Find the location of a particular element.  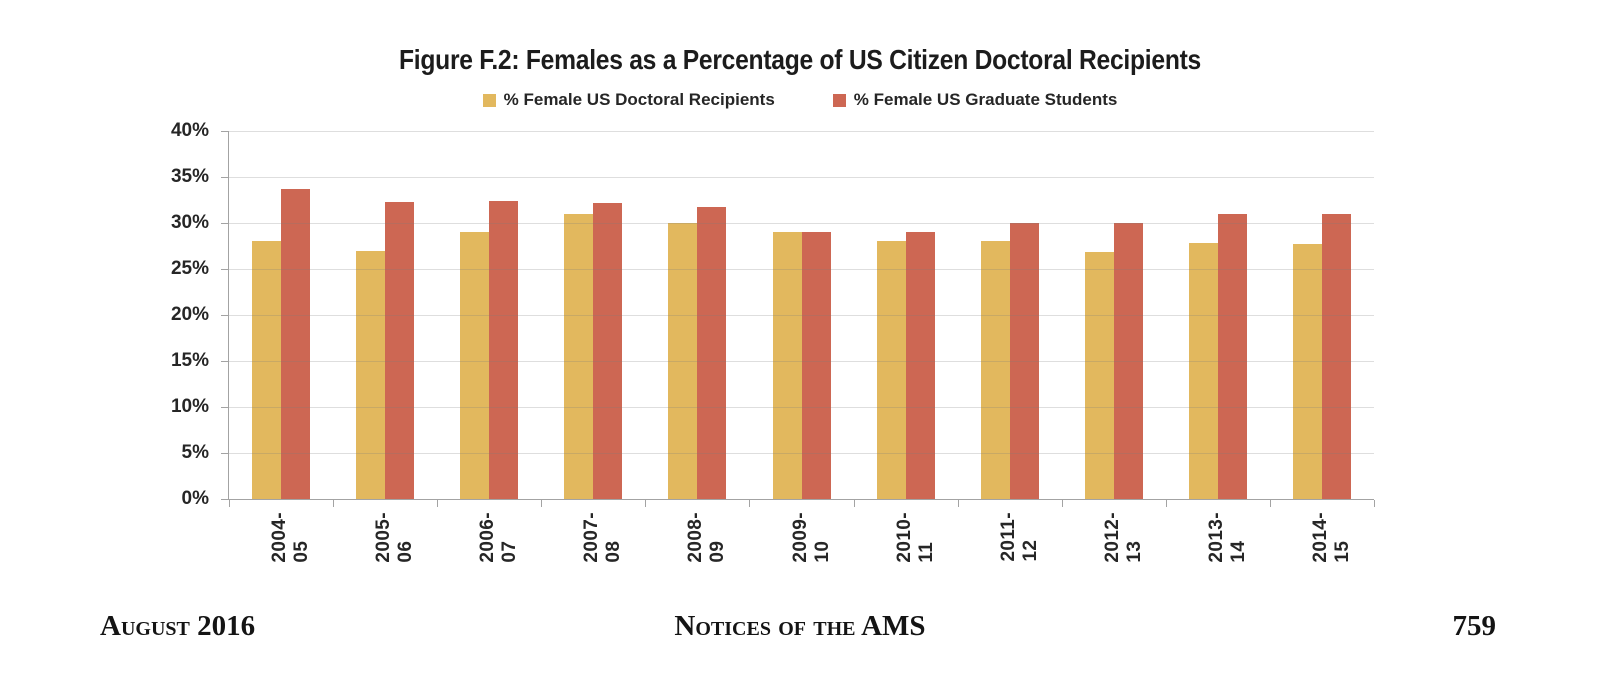

x-axis-label-2008-09: 2008-09 is located at coordinates (707, 537).